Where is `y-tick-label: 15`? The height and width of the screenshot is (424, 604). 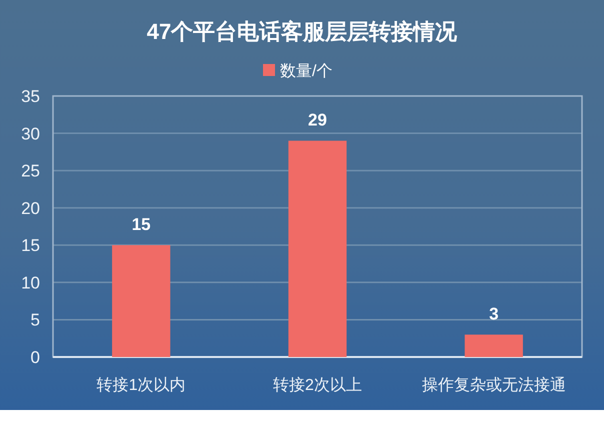
y-tick-label: 15 is located at coordinates (30, 246).